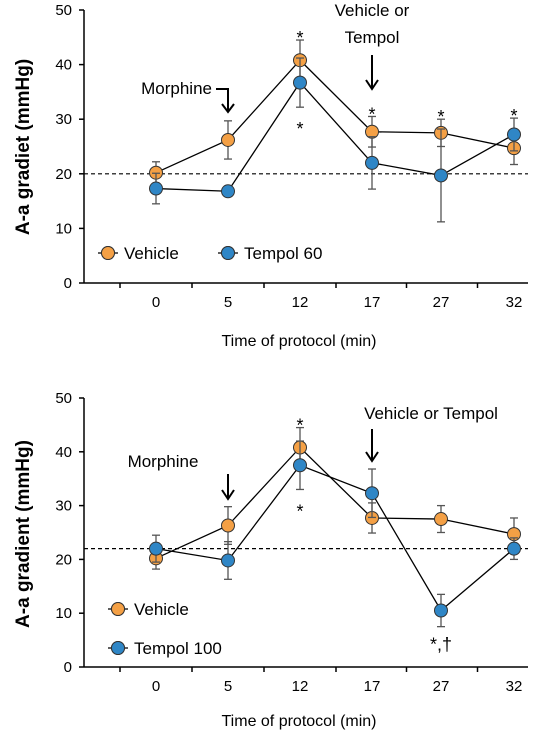 The height and width of the screenshot is (738, 533). Describe the element at coordinates (165, 629) in the screenshot. I see `legend: Vehicle Tempol 100` at that location.